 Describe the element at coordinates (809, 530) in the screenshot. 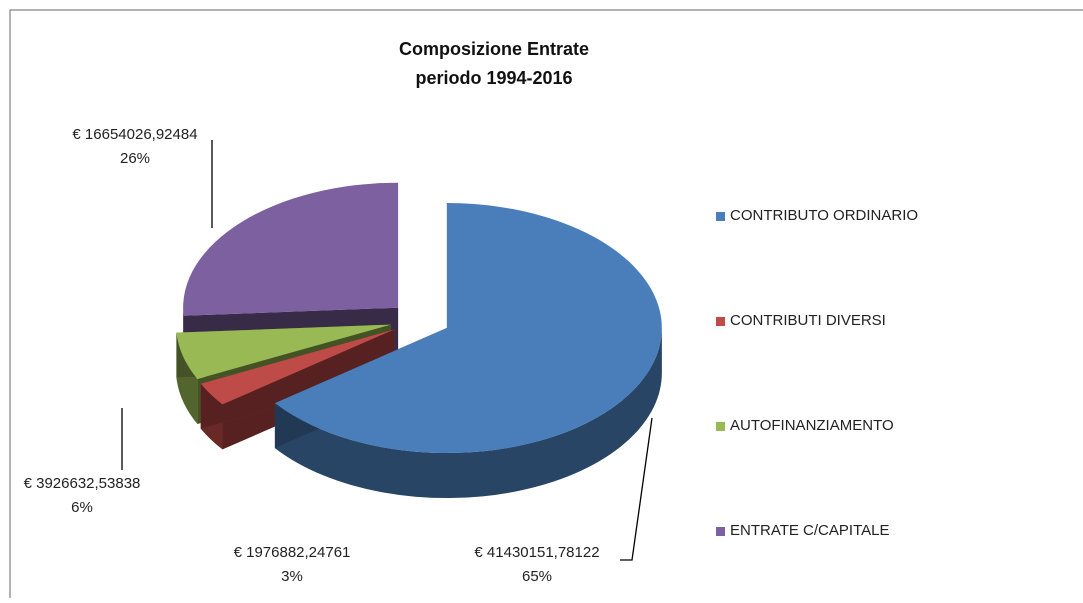

I see `legend-label: ENTRATE C/CAPITALE` at that location.